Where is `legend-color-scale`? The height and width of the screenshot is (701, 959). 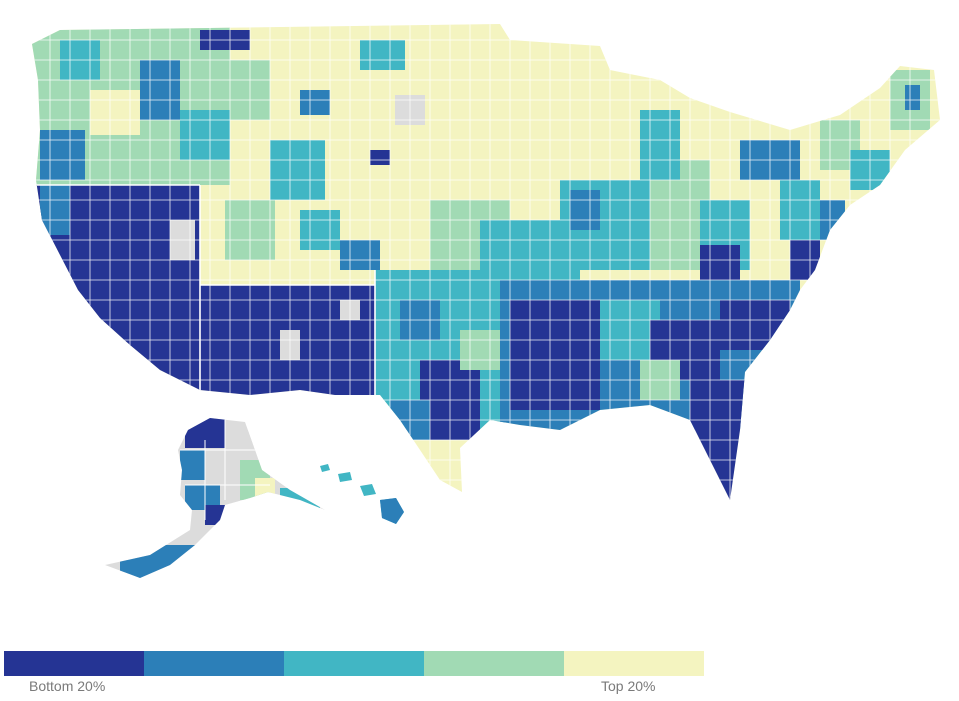
legend-color-scale is located at coordinates (354, 663).